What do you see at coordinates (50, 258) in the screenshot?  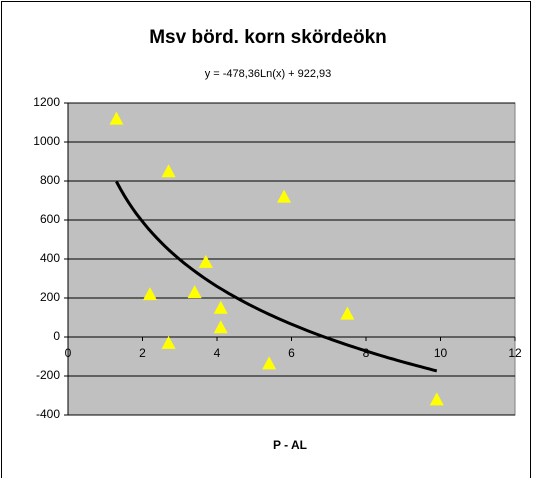 I see `y-tick-label: 400` at bounding box center [50, 258].